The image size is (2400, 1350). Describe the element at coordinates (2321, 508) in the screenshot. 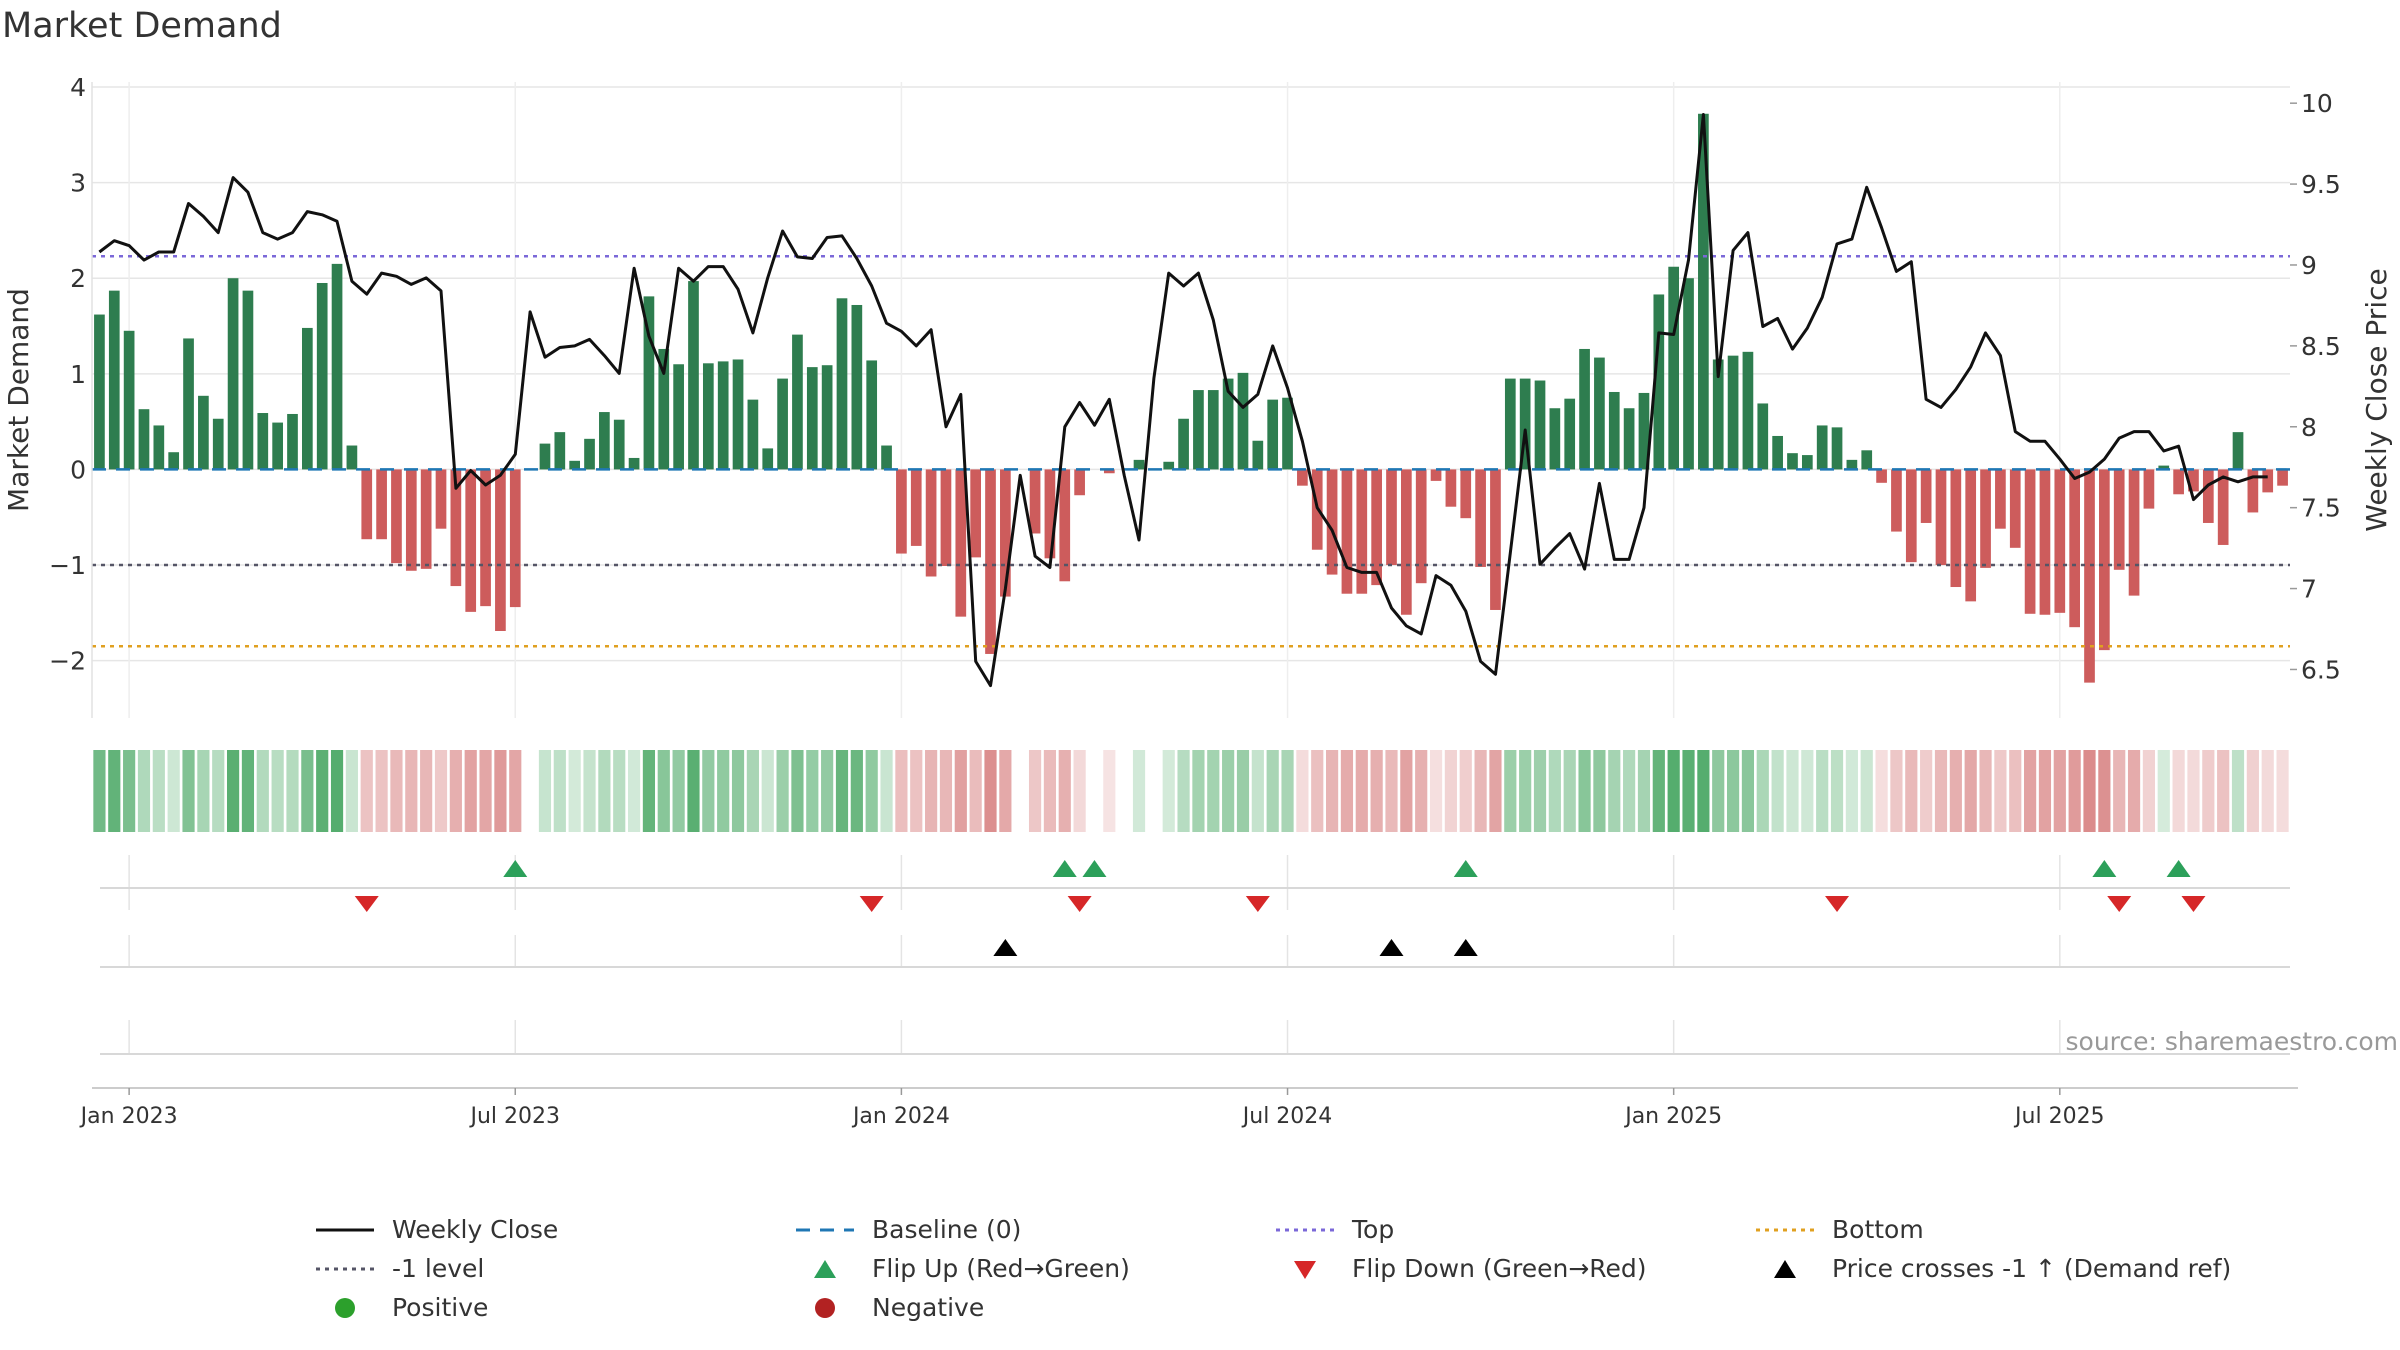

I see `y-tick-label-right: 7.5` at that location.